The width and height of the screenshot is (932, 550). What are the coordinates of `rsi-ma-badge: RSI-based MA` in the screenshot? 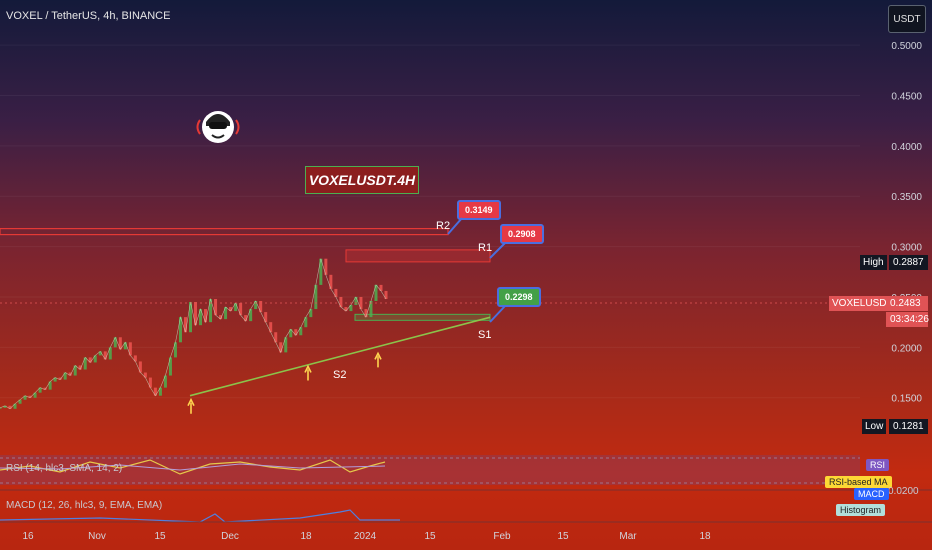 It's located at (858, 482).